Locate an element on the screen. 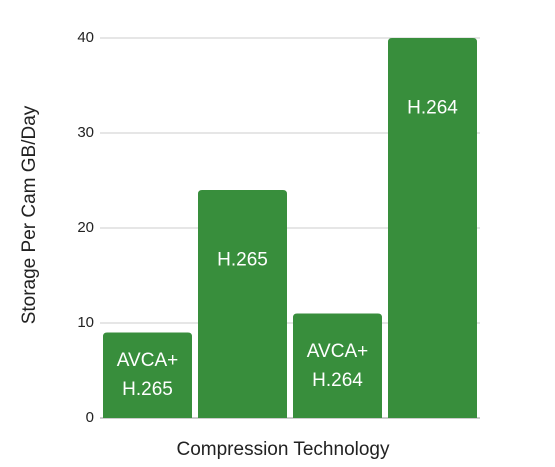  y-tick-label: 10 is located at coordinates (85, 322).